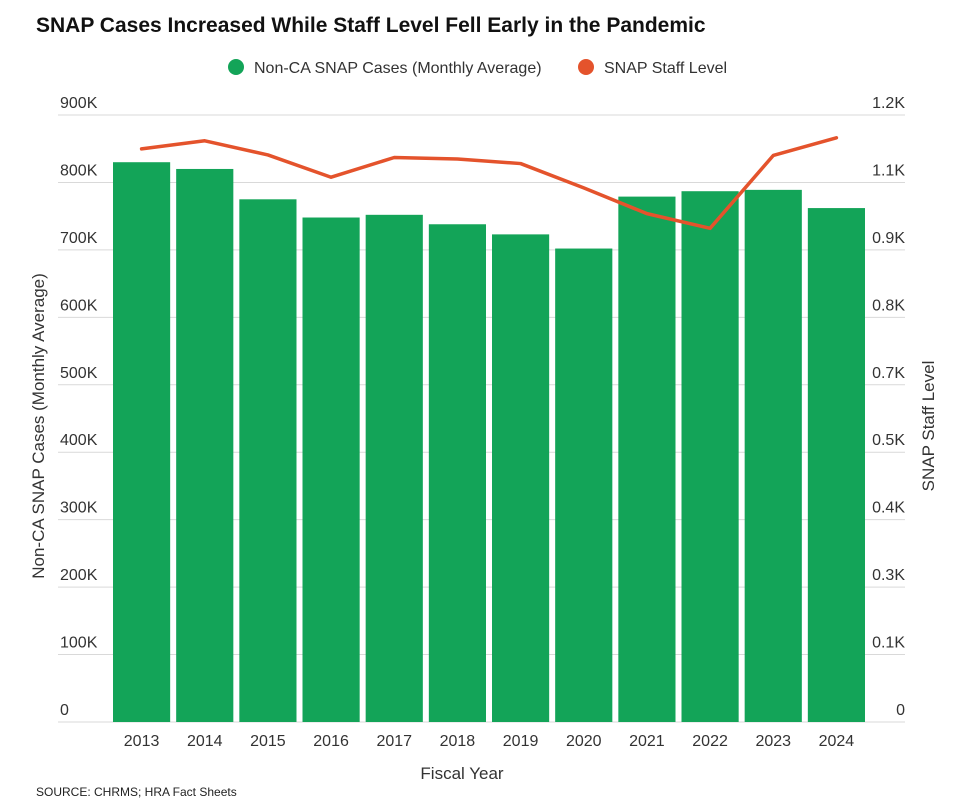  Describe the element at coordinates (888, 508) in the screenshot. I see `right-tick-label: 0.4K` at that location.